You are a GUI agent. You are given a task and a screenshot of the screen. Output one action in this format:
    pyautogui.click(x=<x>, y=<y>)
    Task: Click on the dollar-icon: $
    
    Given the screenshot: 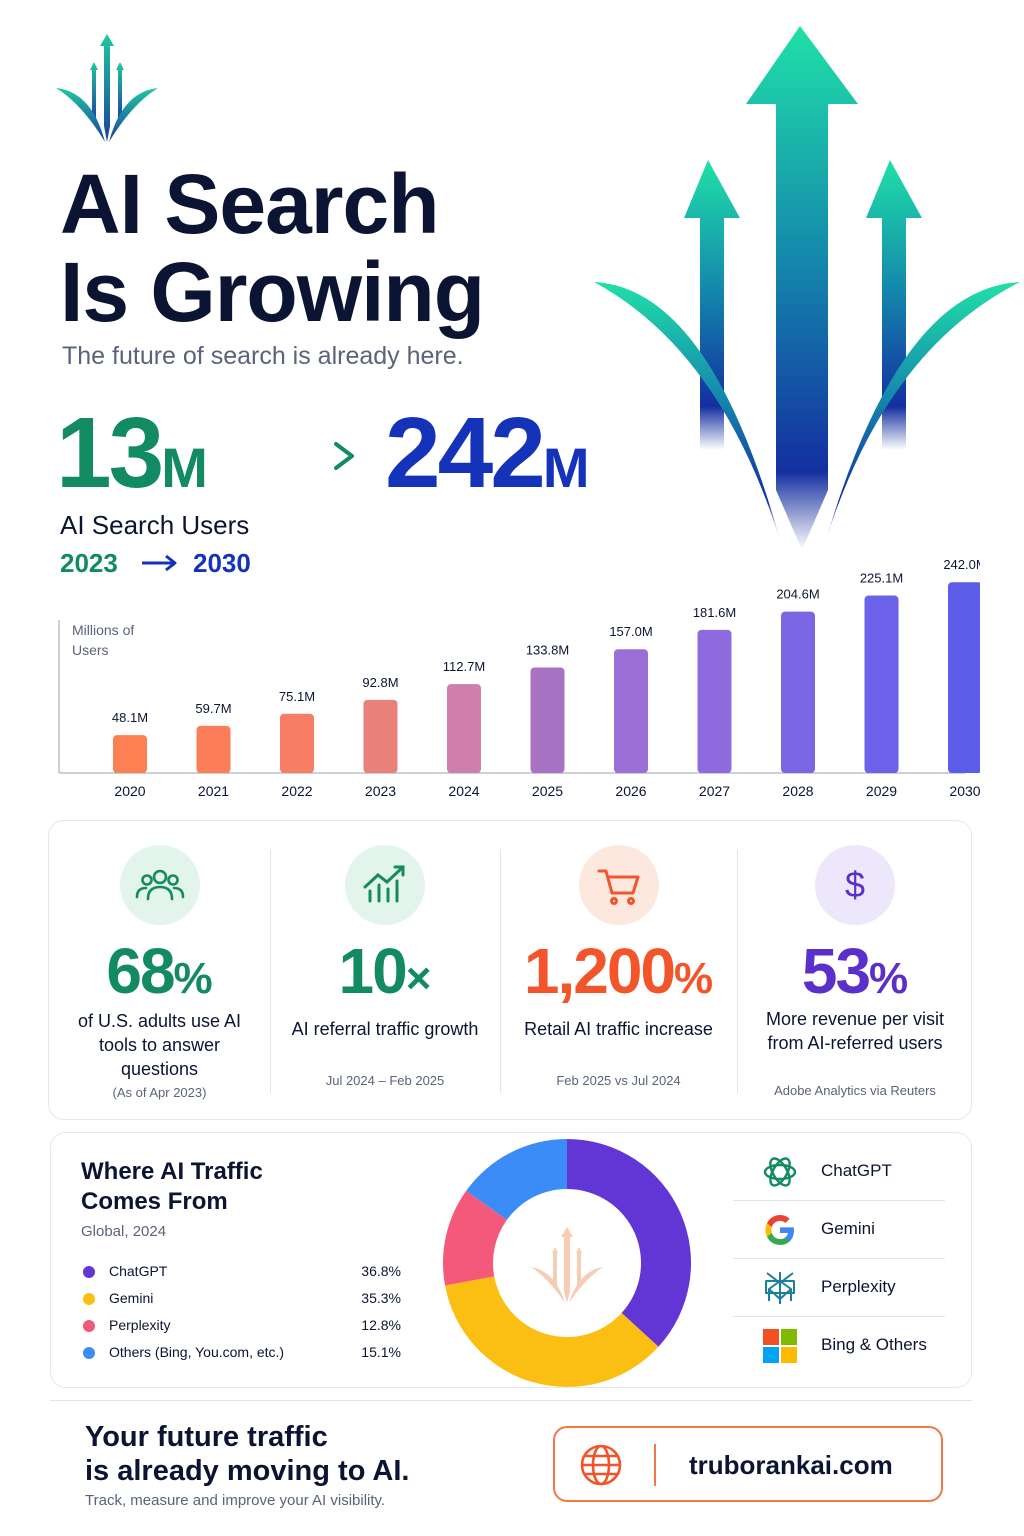 What is the action you would take?
    pyautogui.click(x=855, y=885)
    